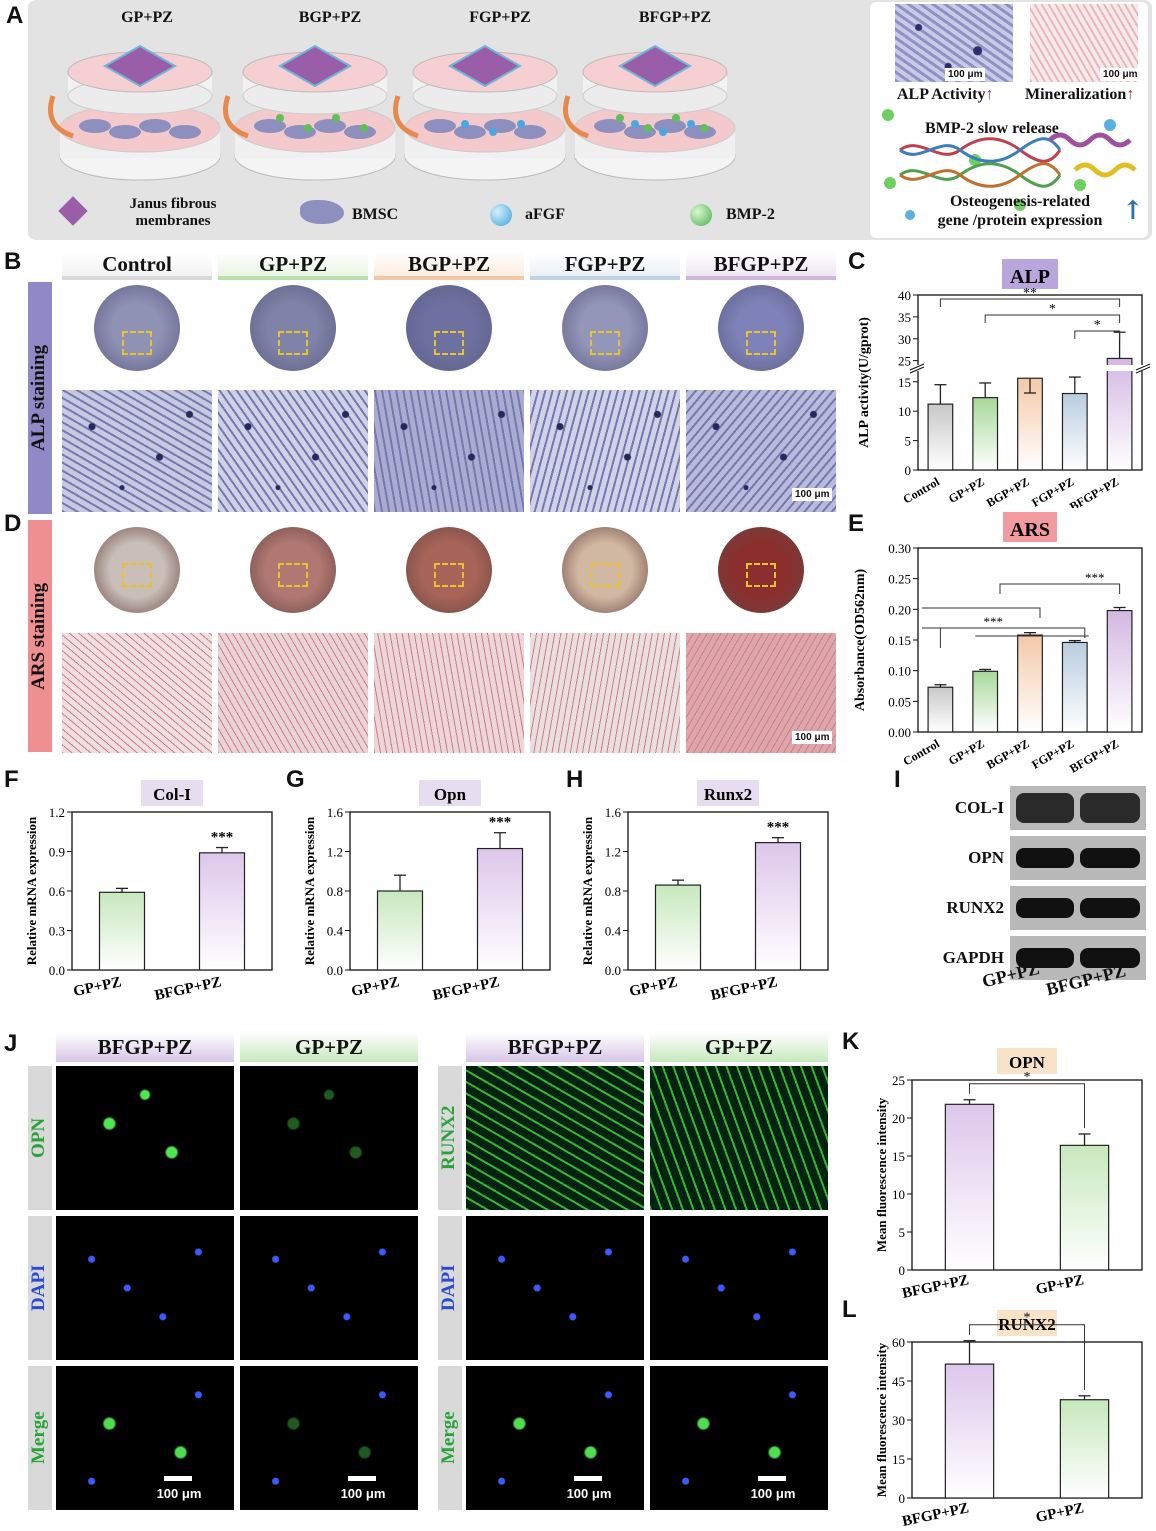 The image size is (1156, 1531). I want to click on band-label-opn: OPN, so click(986, 857).